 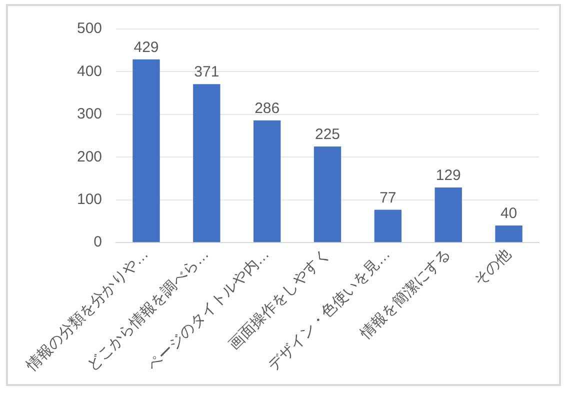 What do you see at coordinates (89, 29) in the screenshot?
I see `y-tick-label: 500` at bounding box center [89, 29].